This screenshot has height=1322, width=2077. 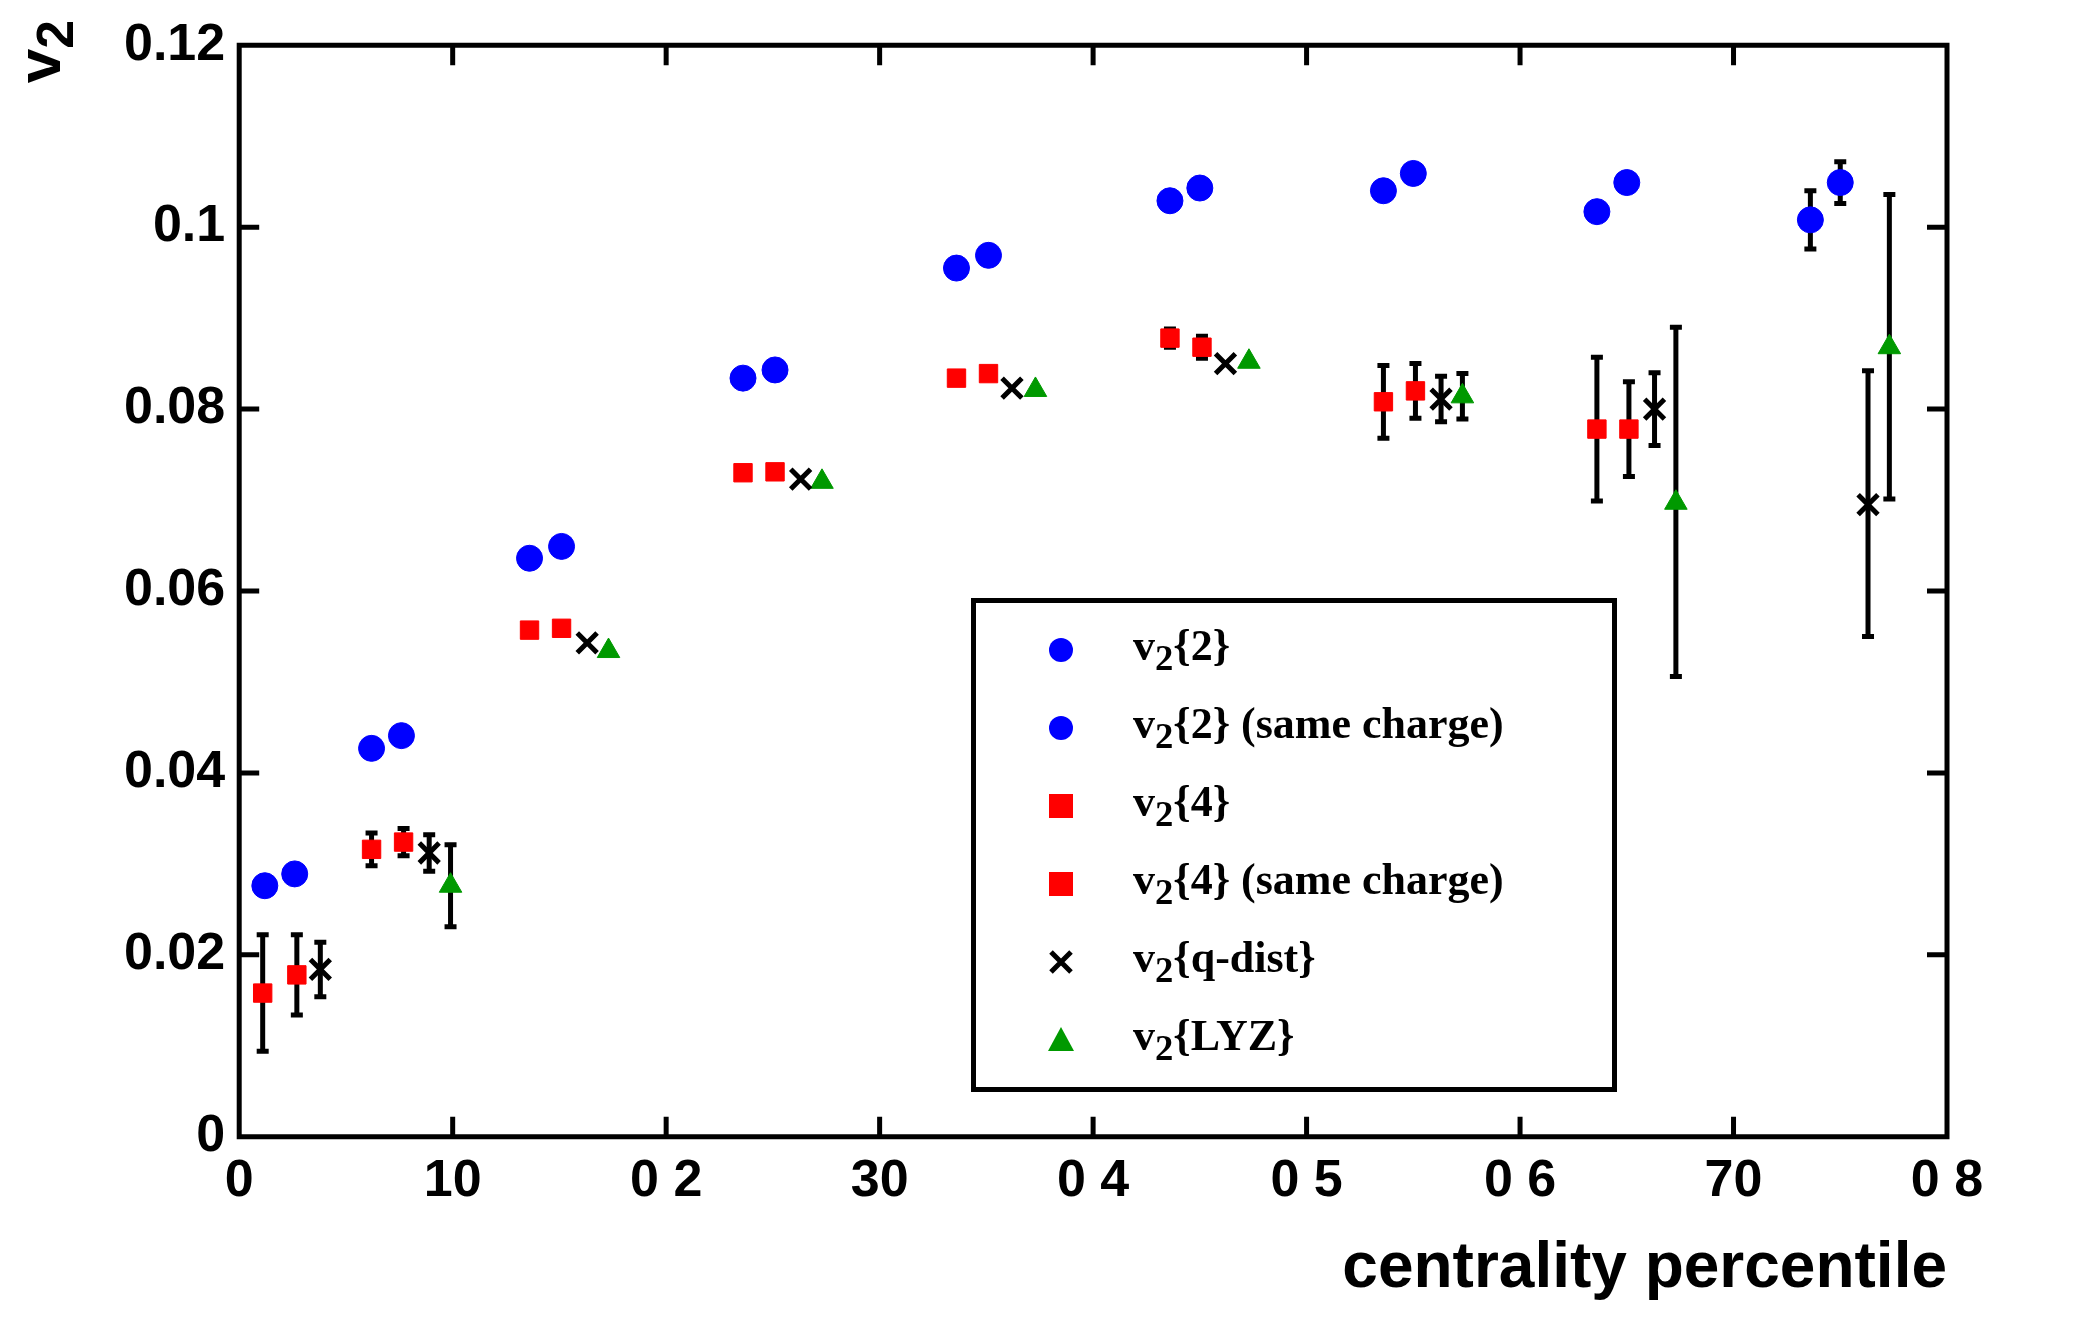 What do you see at coordinates (174, 405) in the screenshot?
I see `y-tick-label: 0.08` at bounding box center [174, 405].